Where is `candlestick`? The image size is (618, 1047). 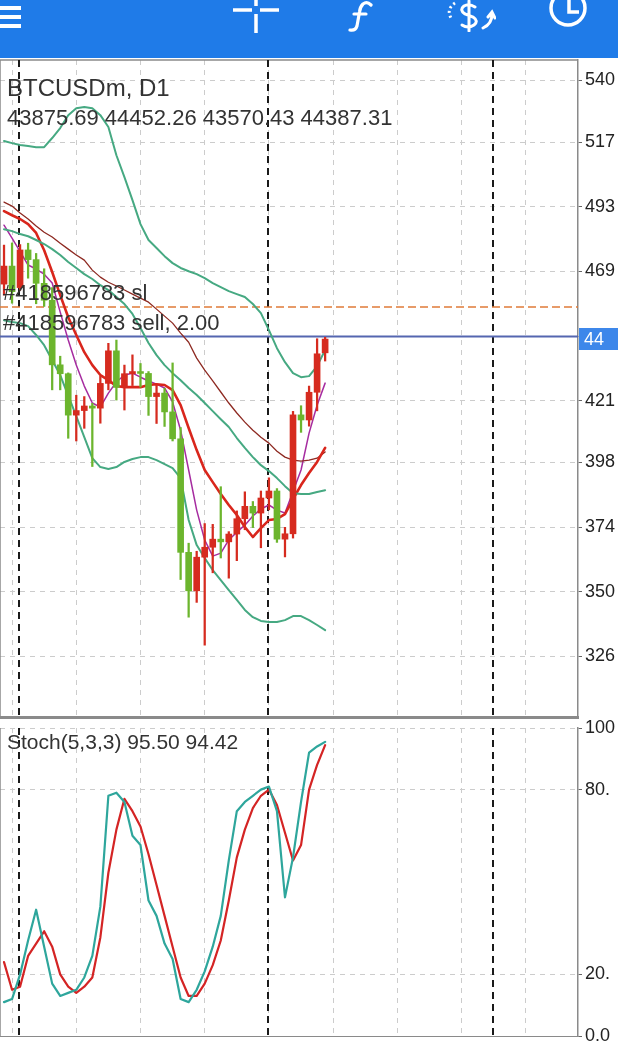 candlestick is located at coordinates (156, 404).